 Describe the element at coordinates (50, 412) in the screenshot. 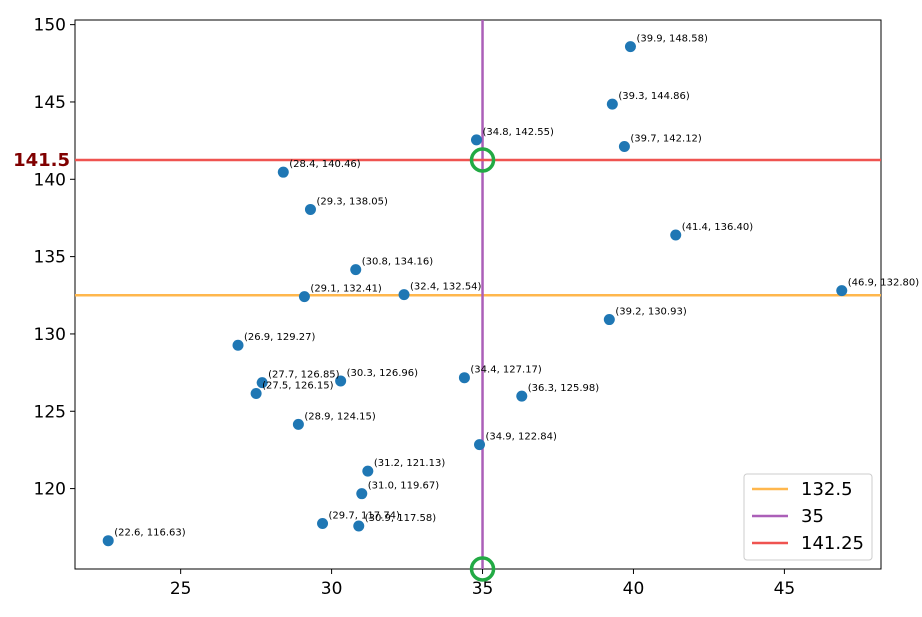

I see `y-tick-label-1: 125` at that location.